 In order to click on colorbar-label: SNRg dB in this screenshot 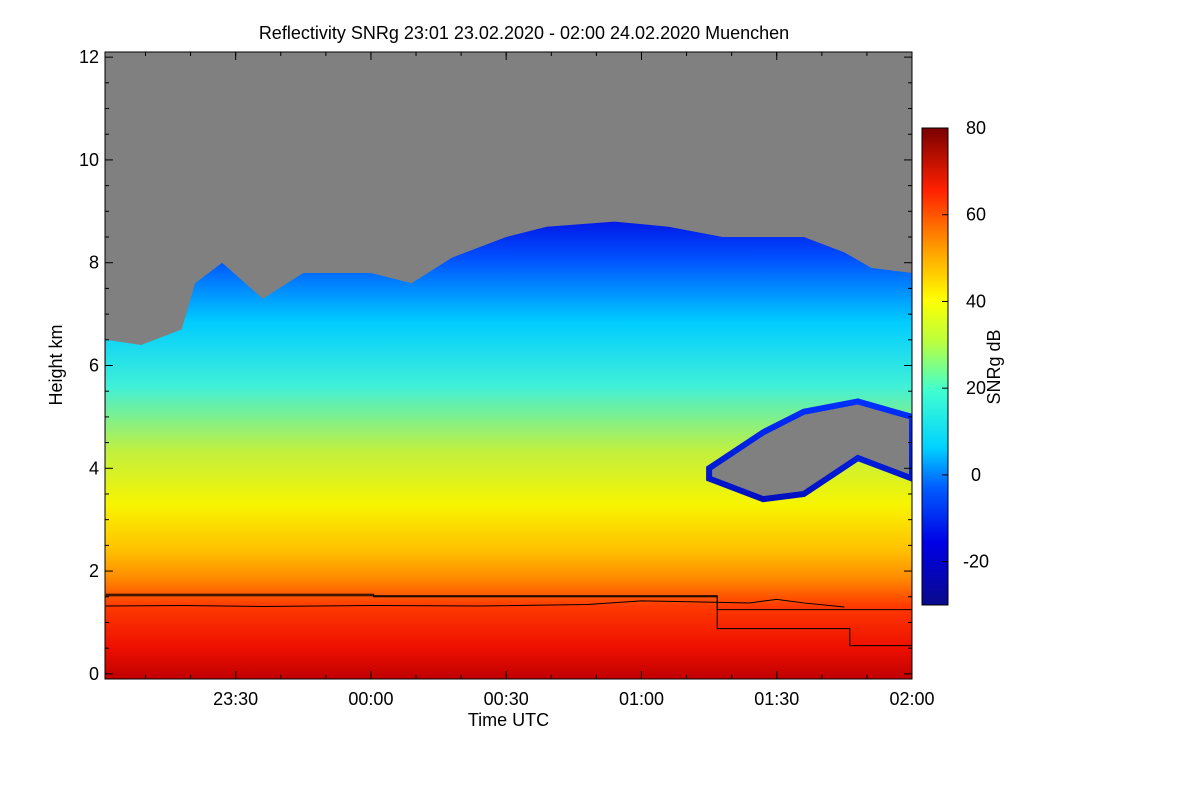, I will do `click(994, 366)`.